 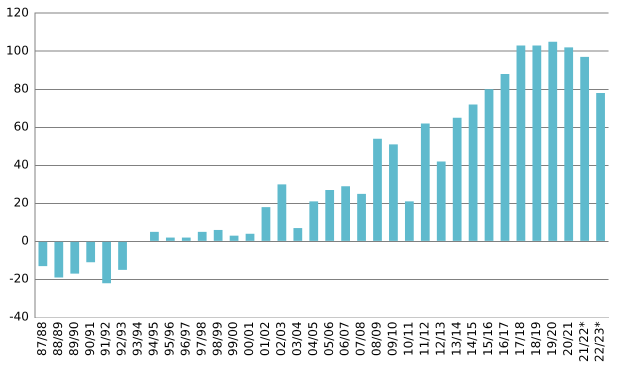 I want to click on x-tick-label: 04/05, so click(x=313, y=338).